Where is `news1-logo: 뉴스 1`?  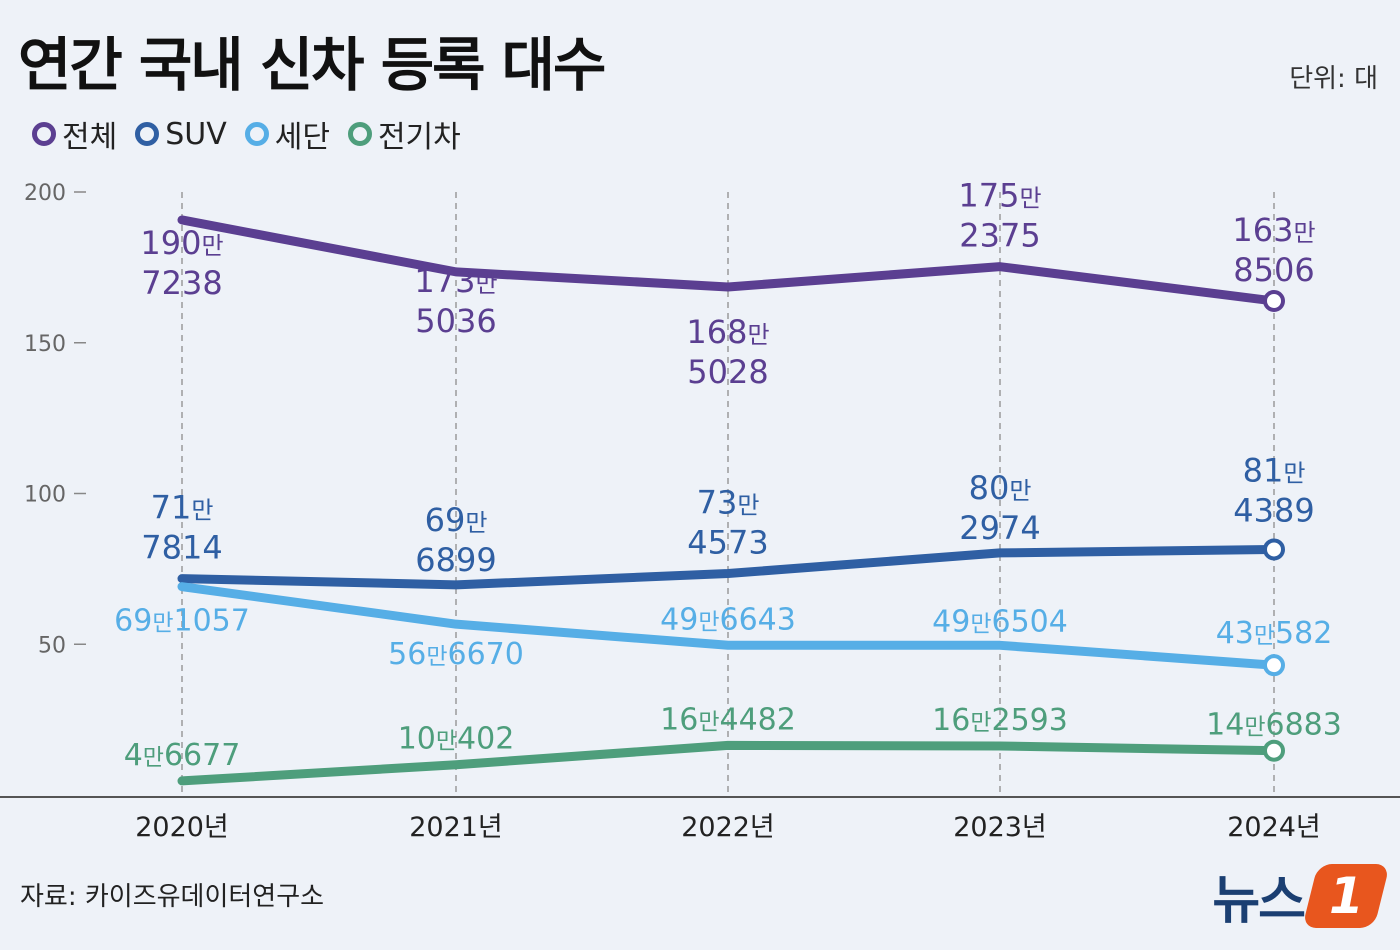 news1-logo: 뉴스 1 is located at coordinates (1301, 895).